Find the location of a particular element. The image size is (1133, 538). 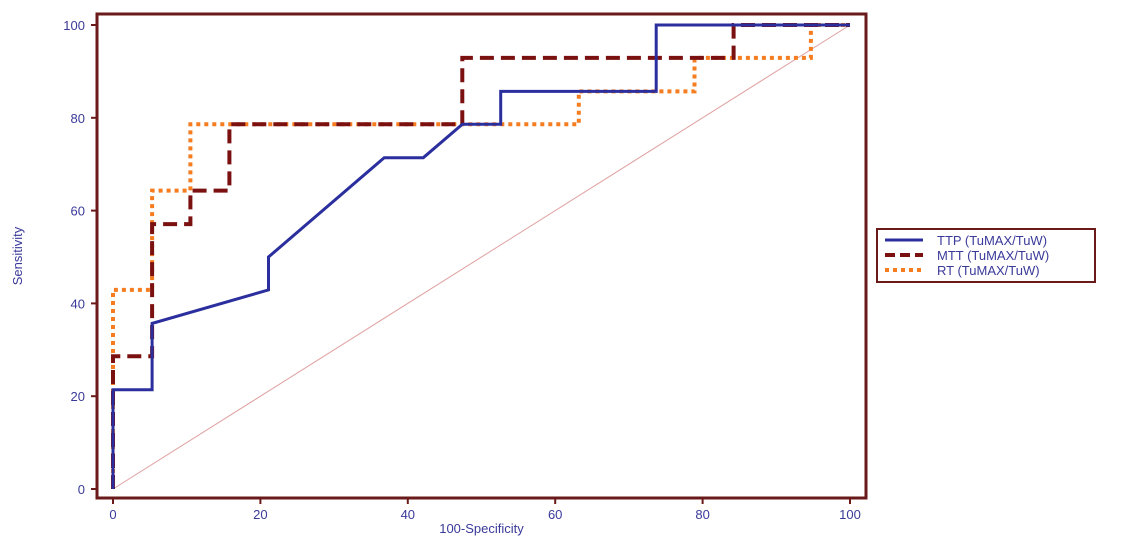

y-tick-label-2: 40 is located at coordinates (78, 303).